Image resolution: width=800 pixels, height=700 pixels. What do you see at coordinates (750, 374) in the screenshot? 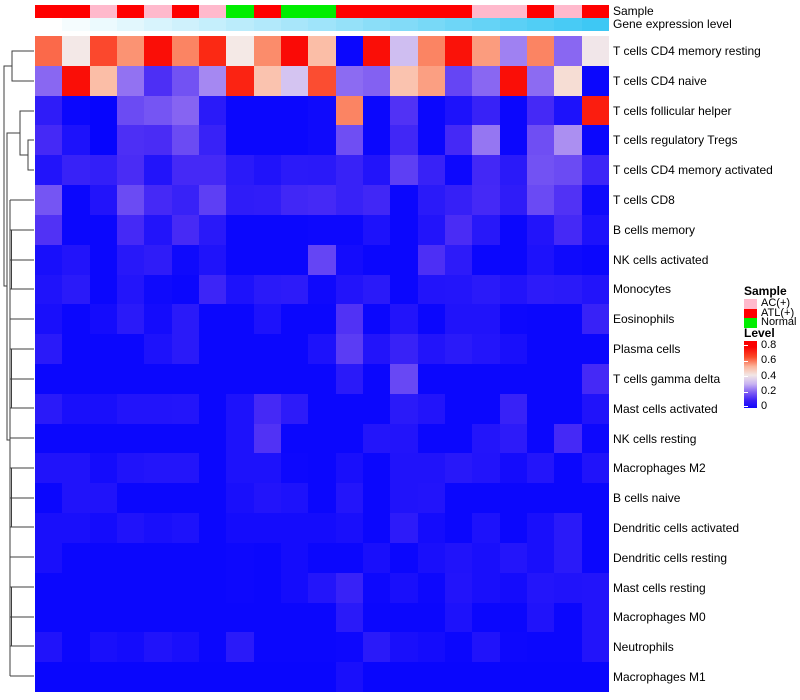
I see `legend-level-gradient-bar` at bounding box center [750, 374].